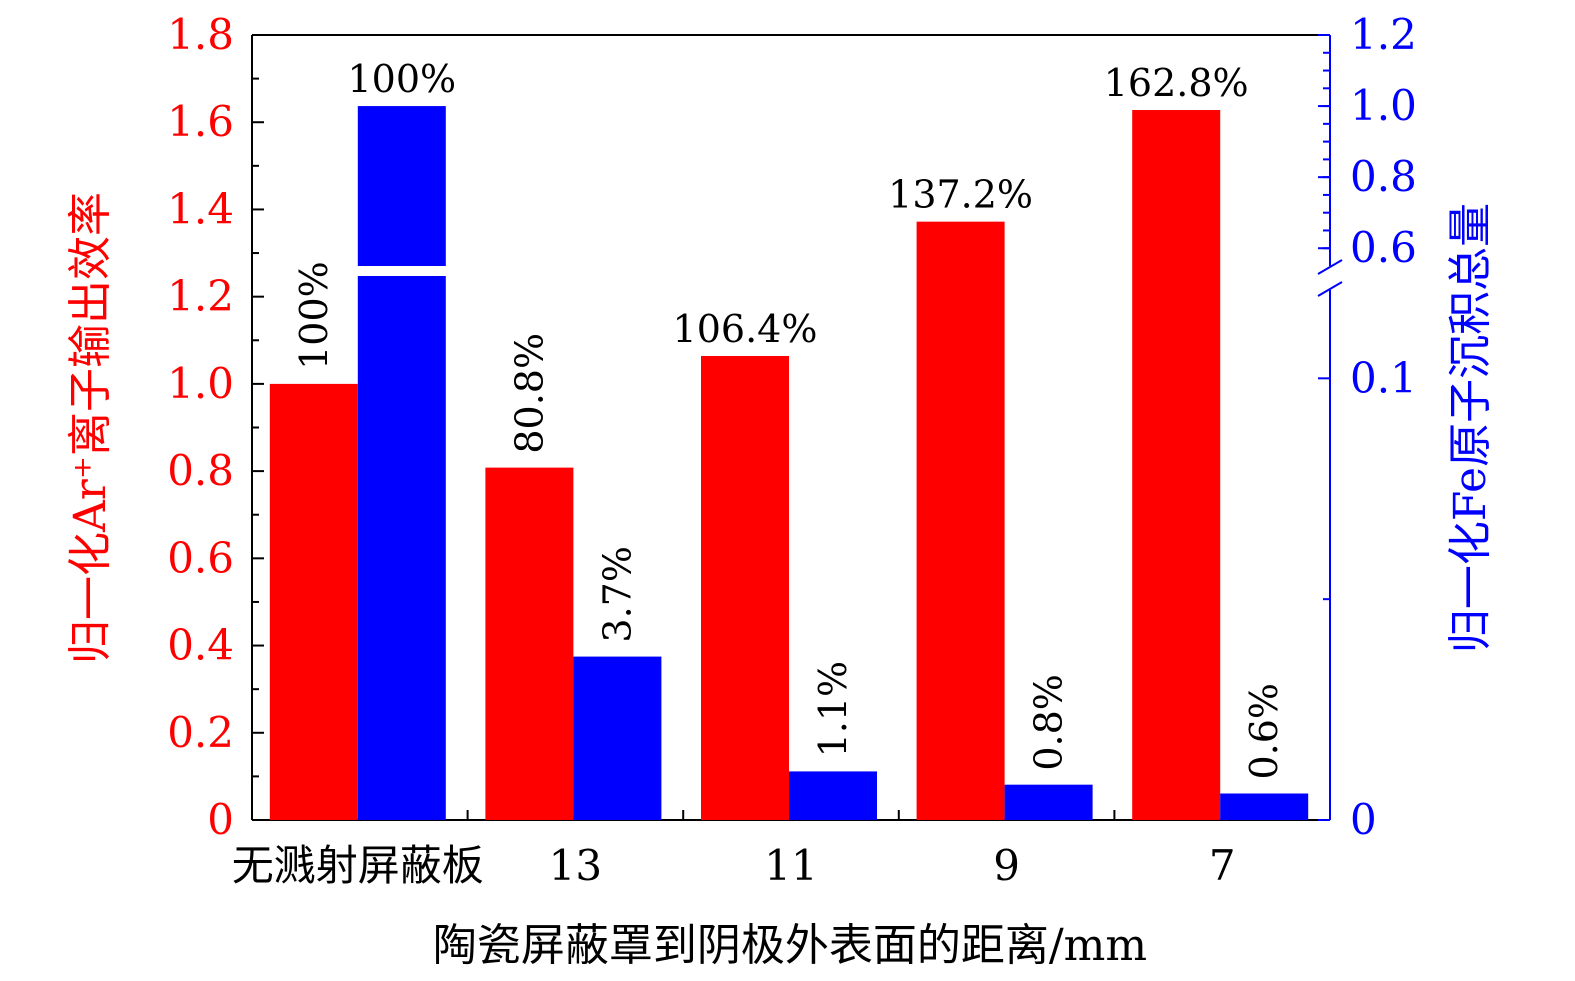 This screenshot has width=1575, height=981. Describe the element at coordinates (1383, 176) in the screenshot. I see `y-right-tick-label: 0.8` at that location.